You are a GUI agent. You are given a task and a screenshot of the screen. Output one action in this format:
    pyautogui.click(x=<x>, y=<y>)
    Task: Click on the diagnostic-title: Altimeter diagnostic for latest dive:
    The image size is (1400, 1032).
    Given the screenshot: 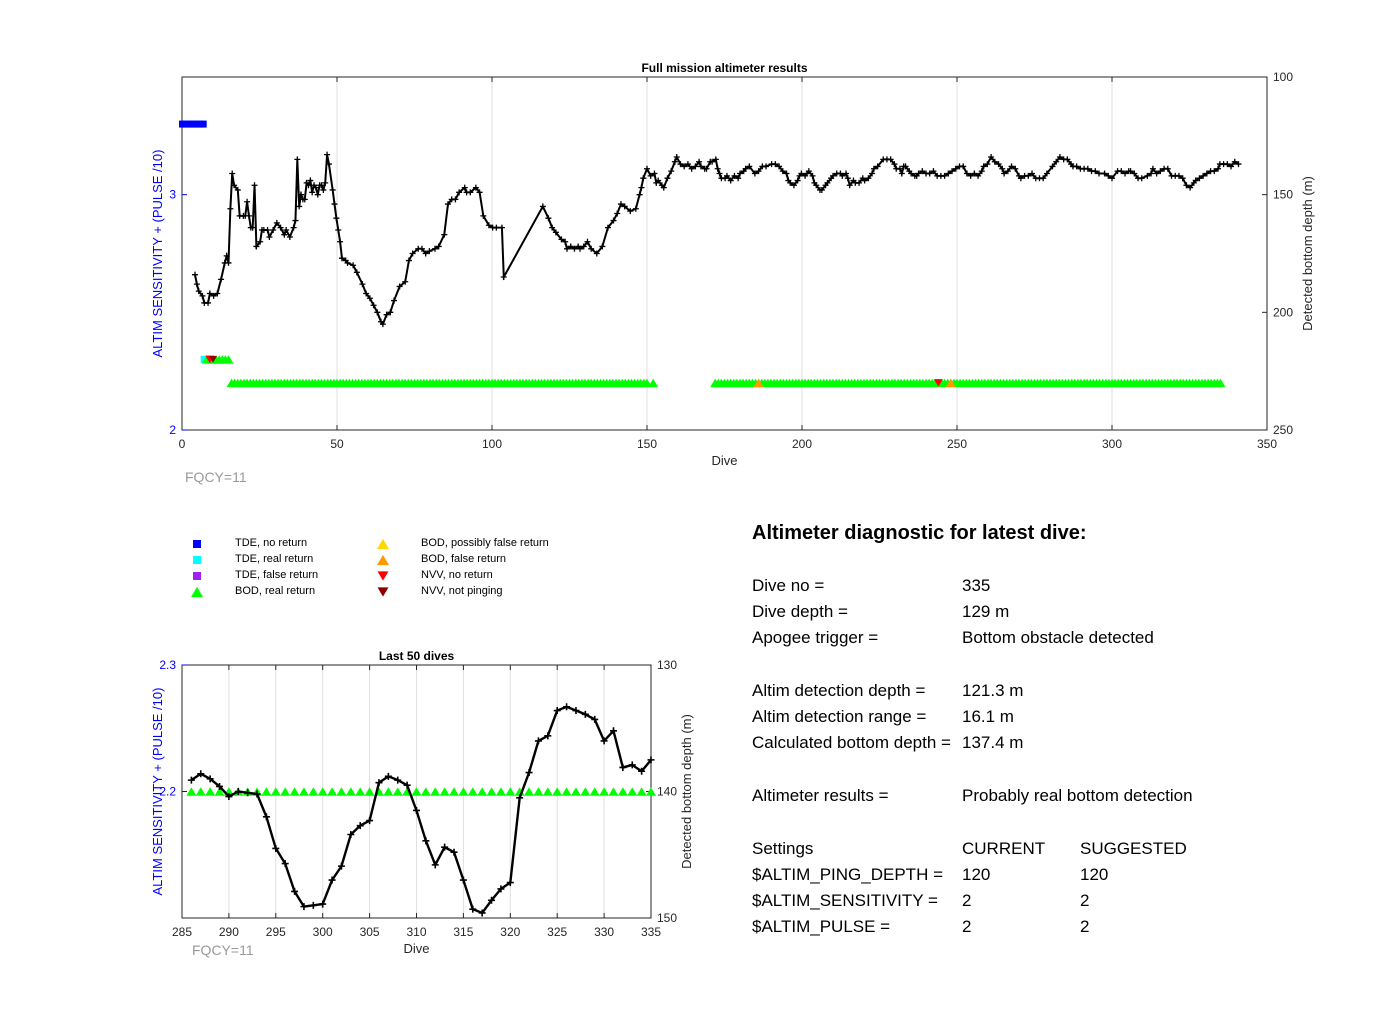 What is the action you would take?
    pyautogui.click(x=919, y=533)
    